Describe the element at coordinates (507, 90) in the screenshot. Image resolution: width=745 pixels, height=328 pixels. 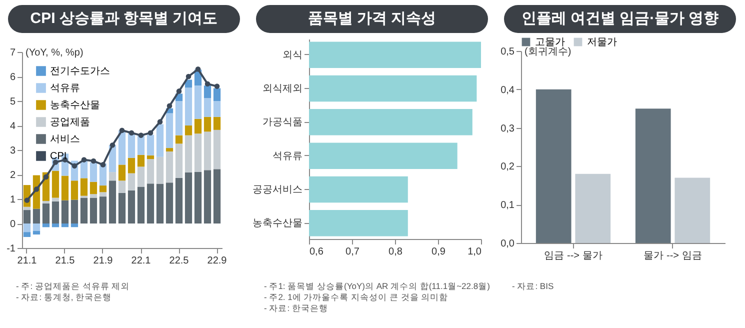
I see `y-tick-label: 0,4` at that location.